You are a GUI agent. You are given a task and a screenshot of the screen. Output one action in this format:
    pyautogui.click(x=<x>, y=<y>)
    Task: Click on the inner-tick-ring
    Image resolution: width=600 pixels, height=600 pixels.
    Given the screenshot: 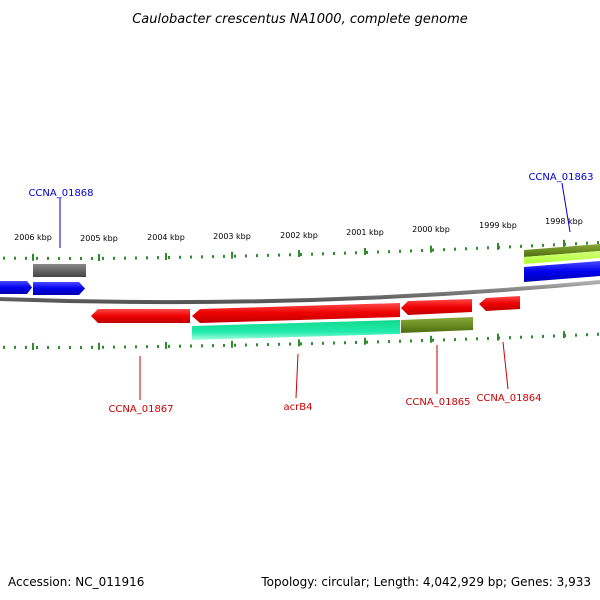 What is the action you would take?
    pyautogui.click(x=301, y=340)
    